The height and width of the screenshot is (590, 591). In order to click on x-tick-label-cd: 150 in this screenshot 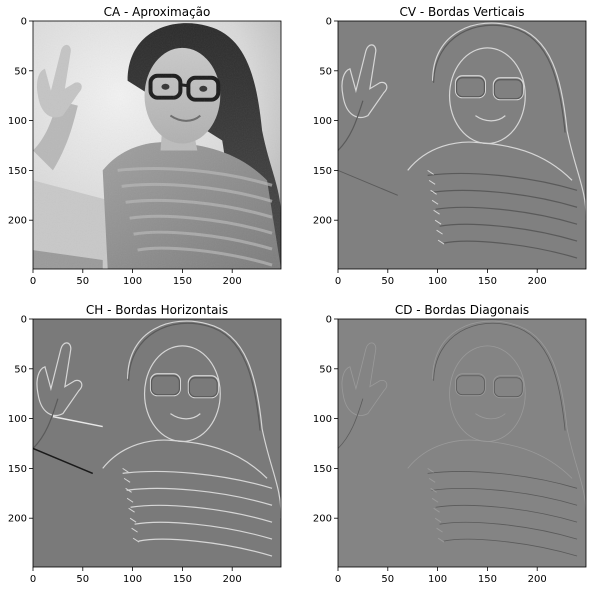, I will do `click(487, 579)`.